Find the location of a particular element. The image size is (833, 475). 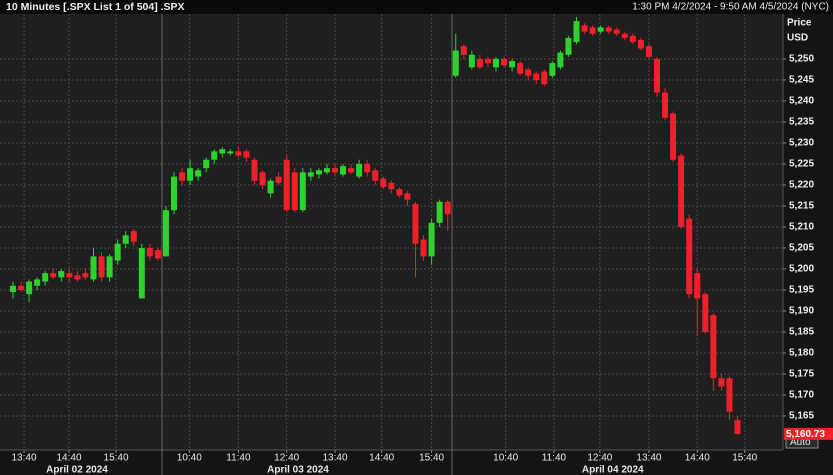

x-tick-label: 10:40 is located at coordinates (505, 458).